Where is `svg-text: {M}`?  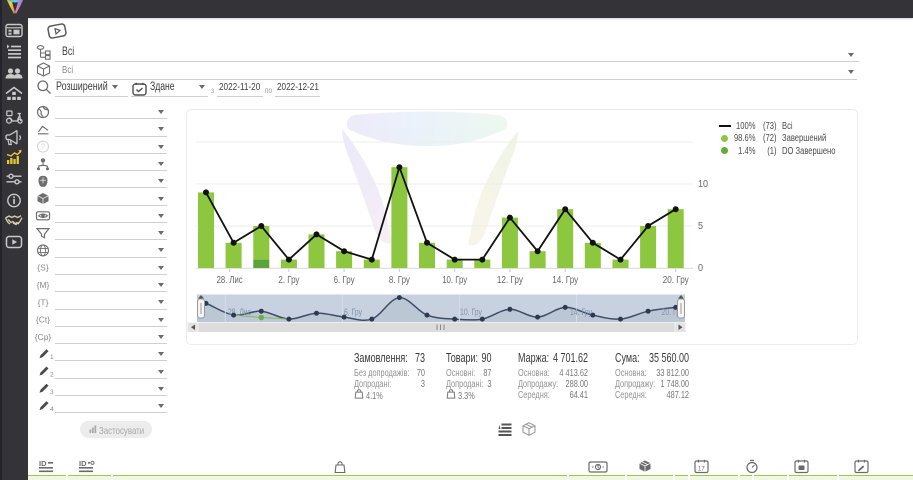 svg-text: {M} is located at coordinates (43, 285).